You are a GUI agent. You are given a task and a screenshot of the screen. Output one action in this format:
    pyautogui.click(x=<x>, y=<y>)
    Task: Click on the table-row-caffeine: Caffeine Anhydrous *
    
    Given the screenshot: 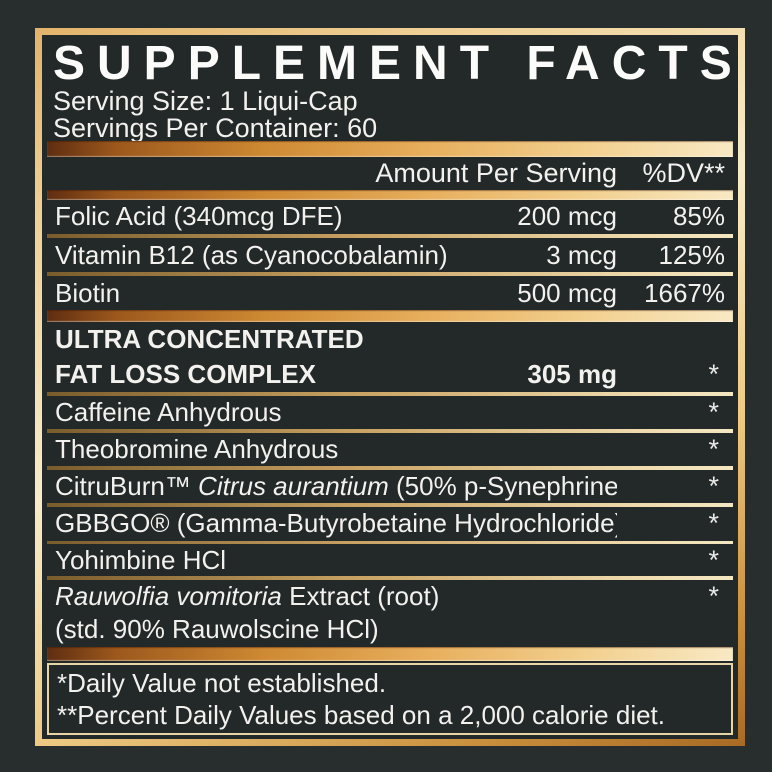 What is the action you would take?
    pyautogui.click(x=390, y=412)
    